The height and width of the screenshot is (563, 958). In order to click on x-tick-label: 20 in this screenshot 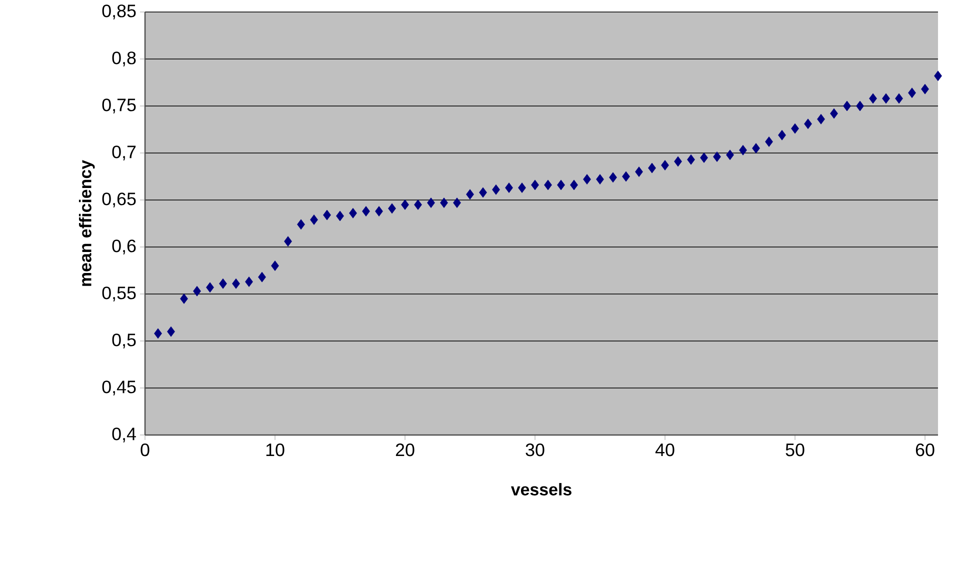, I will do `click(405, 449)`.